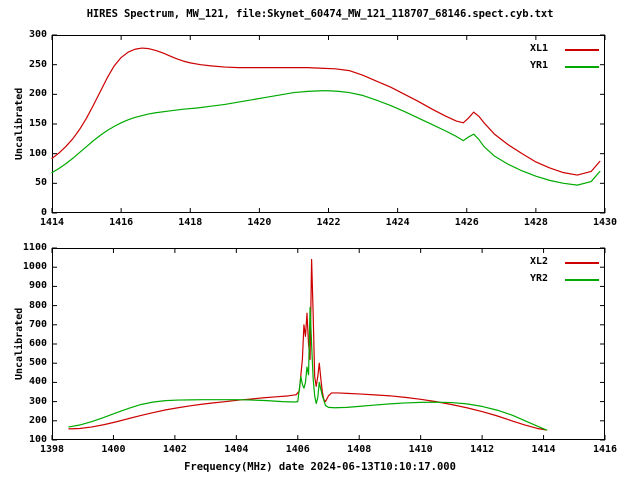 Image resolution: width=640 pixels, height=480 pixels. Describe the element at coordinates (190, 222) in the screenshot. I see `x-tick-label: 1418` at that location.